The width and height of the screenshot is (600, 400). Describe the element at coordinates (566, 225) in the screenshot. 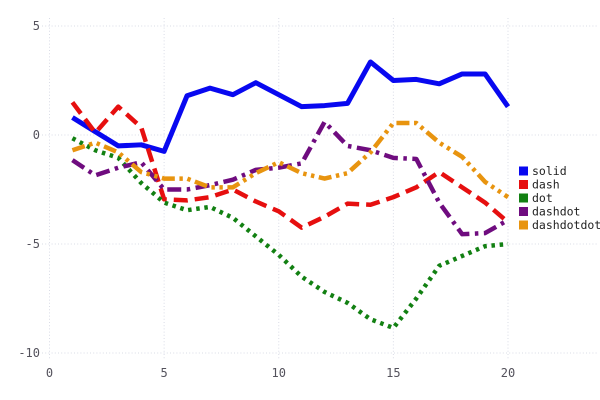

I see `legend-label-dashdotdot: dashdotdot` at that location.